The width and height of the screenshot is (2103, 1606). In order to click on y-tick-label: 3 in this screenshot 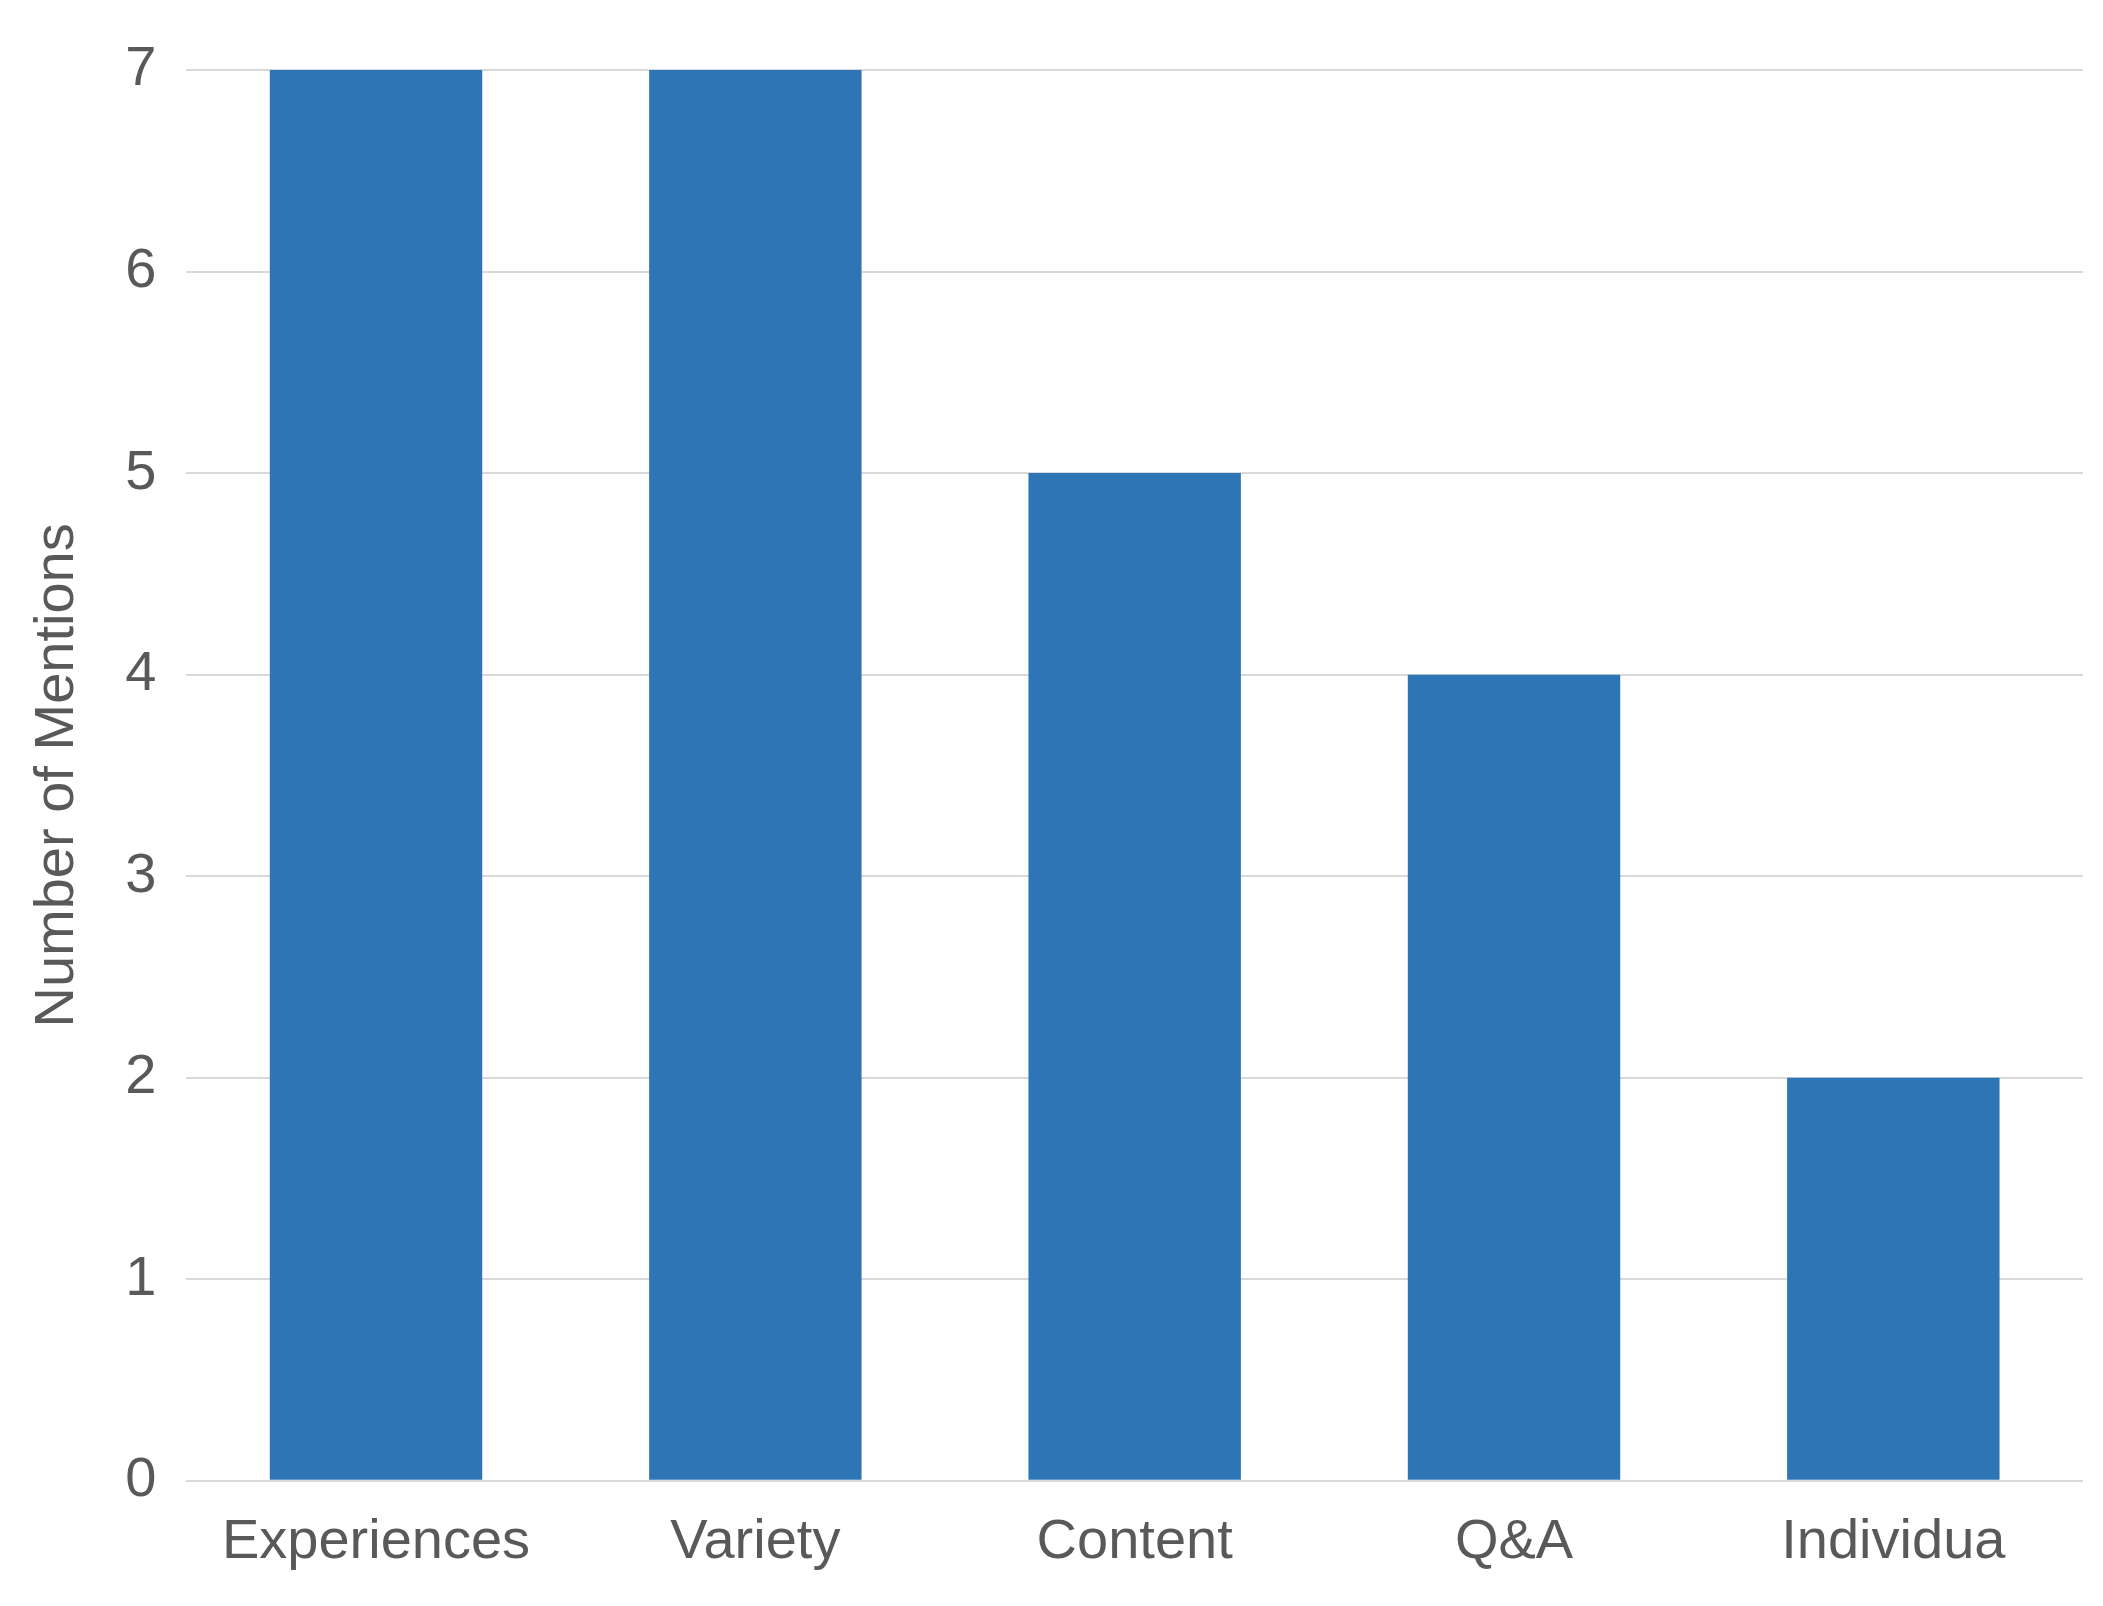, I will do `click(141, 872)`.